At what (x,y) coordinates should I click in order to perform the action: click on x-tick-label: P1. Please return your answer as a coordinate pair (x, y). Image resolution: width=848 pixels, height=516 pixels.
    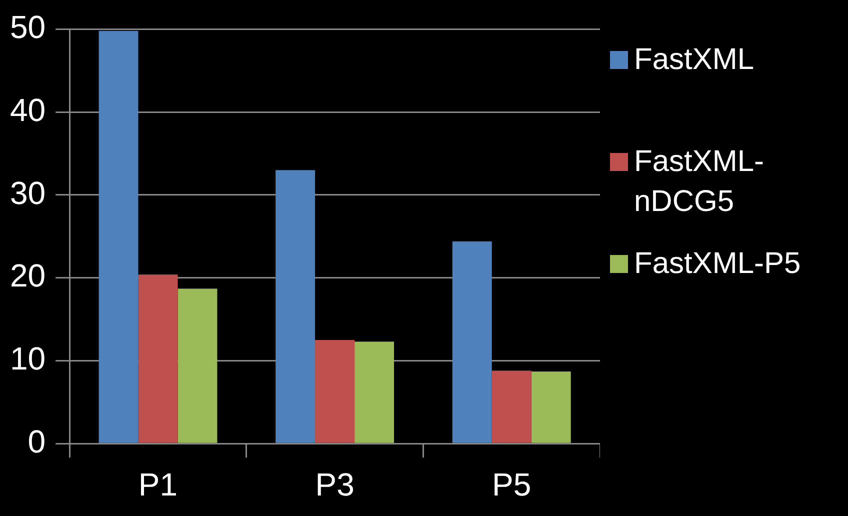
    Looking at the image, I should click on (158, 484).